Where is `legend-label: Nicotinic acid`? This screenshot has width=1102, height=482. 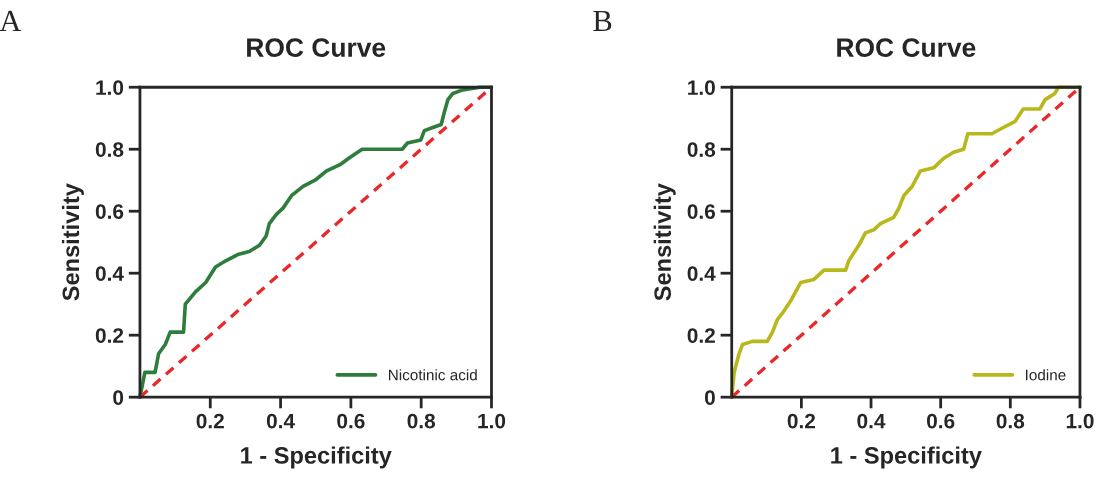
legend-label: Nicotinic acid is located at coordinates (432, 375).